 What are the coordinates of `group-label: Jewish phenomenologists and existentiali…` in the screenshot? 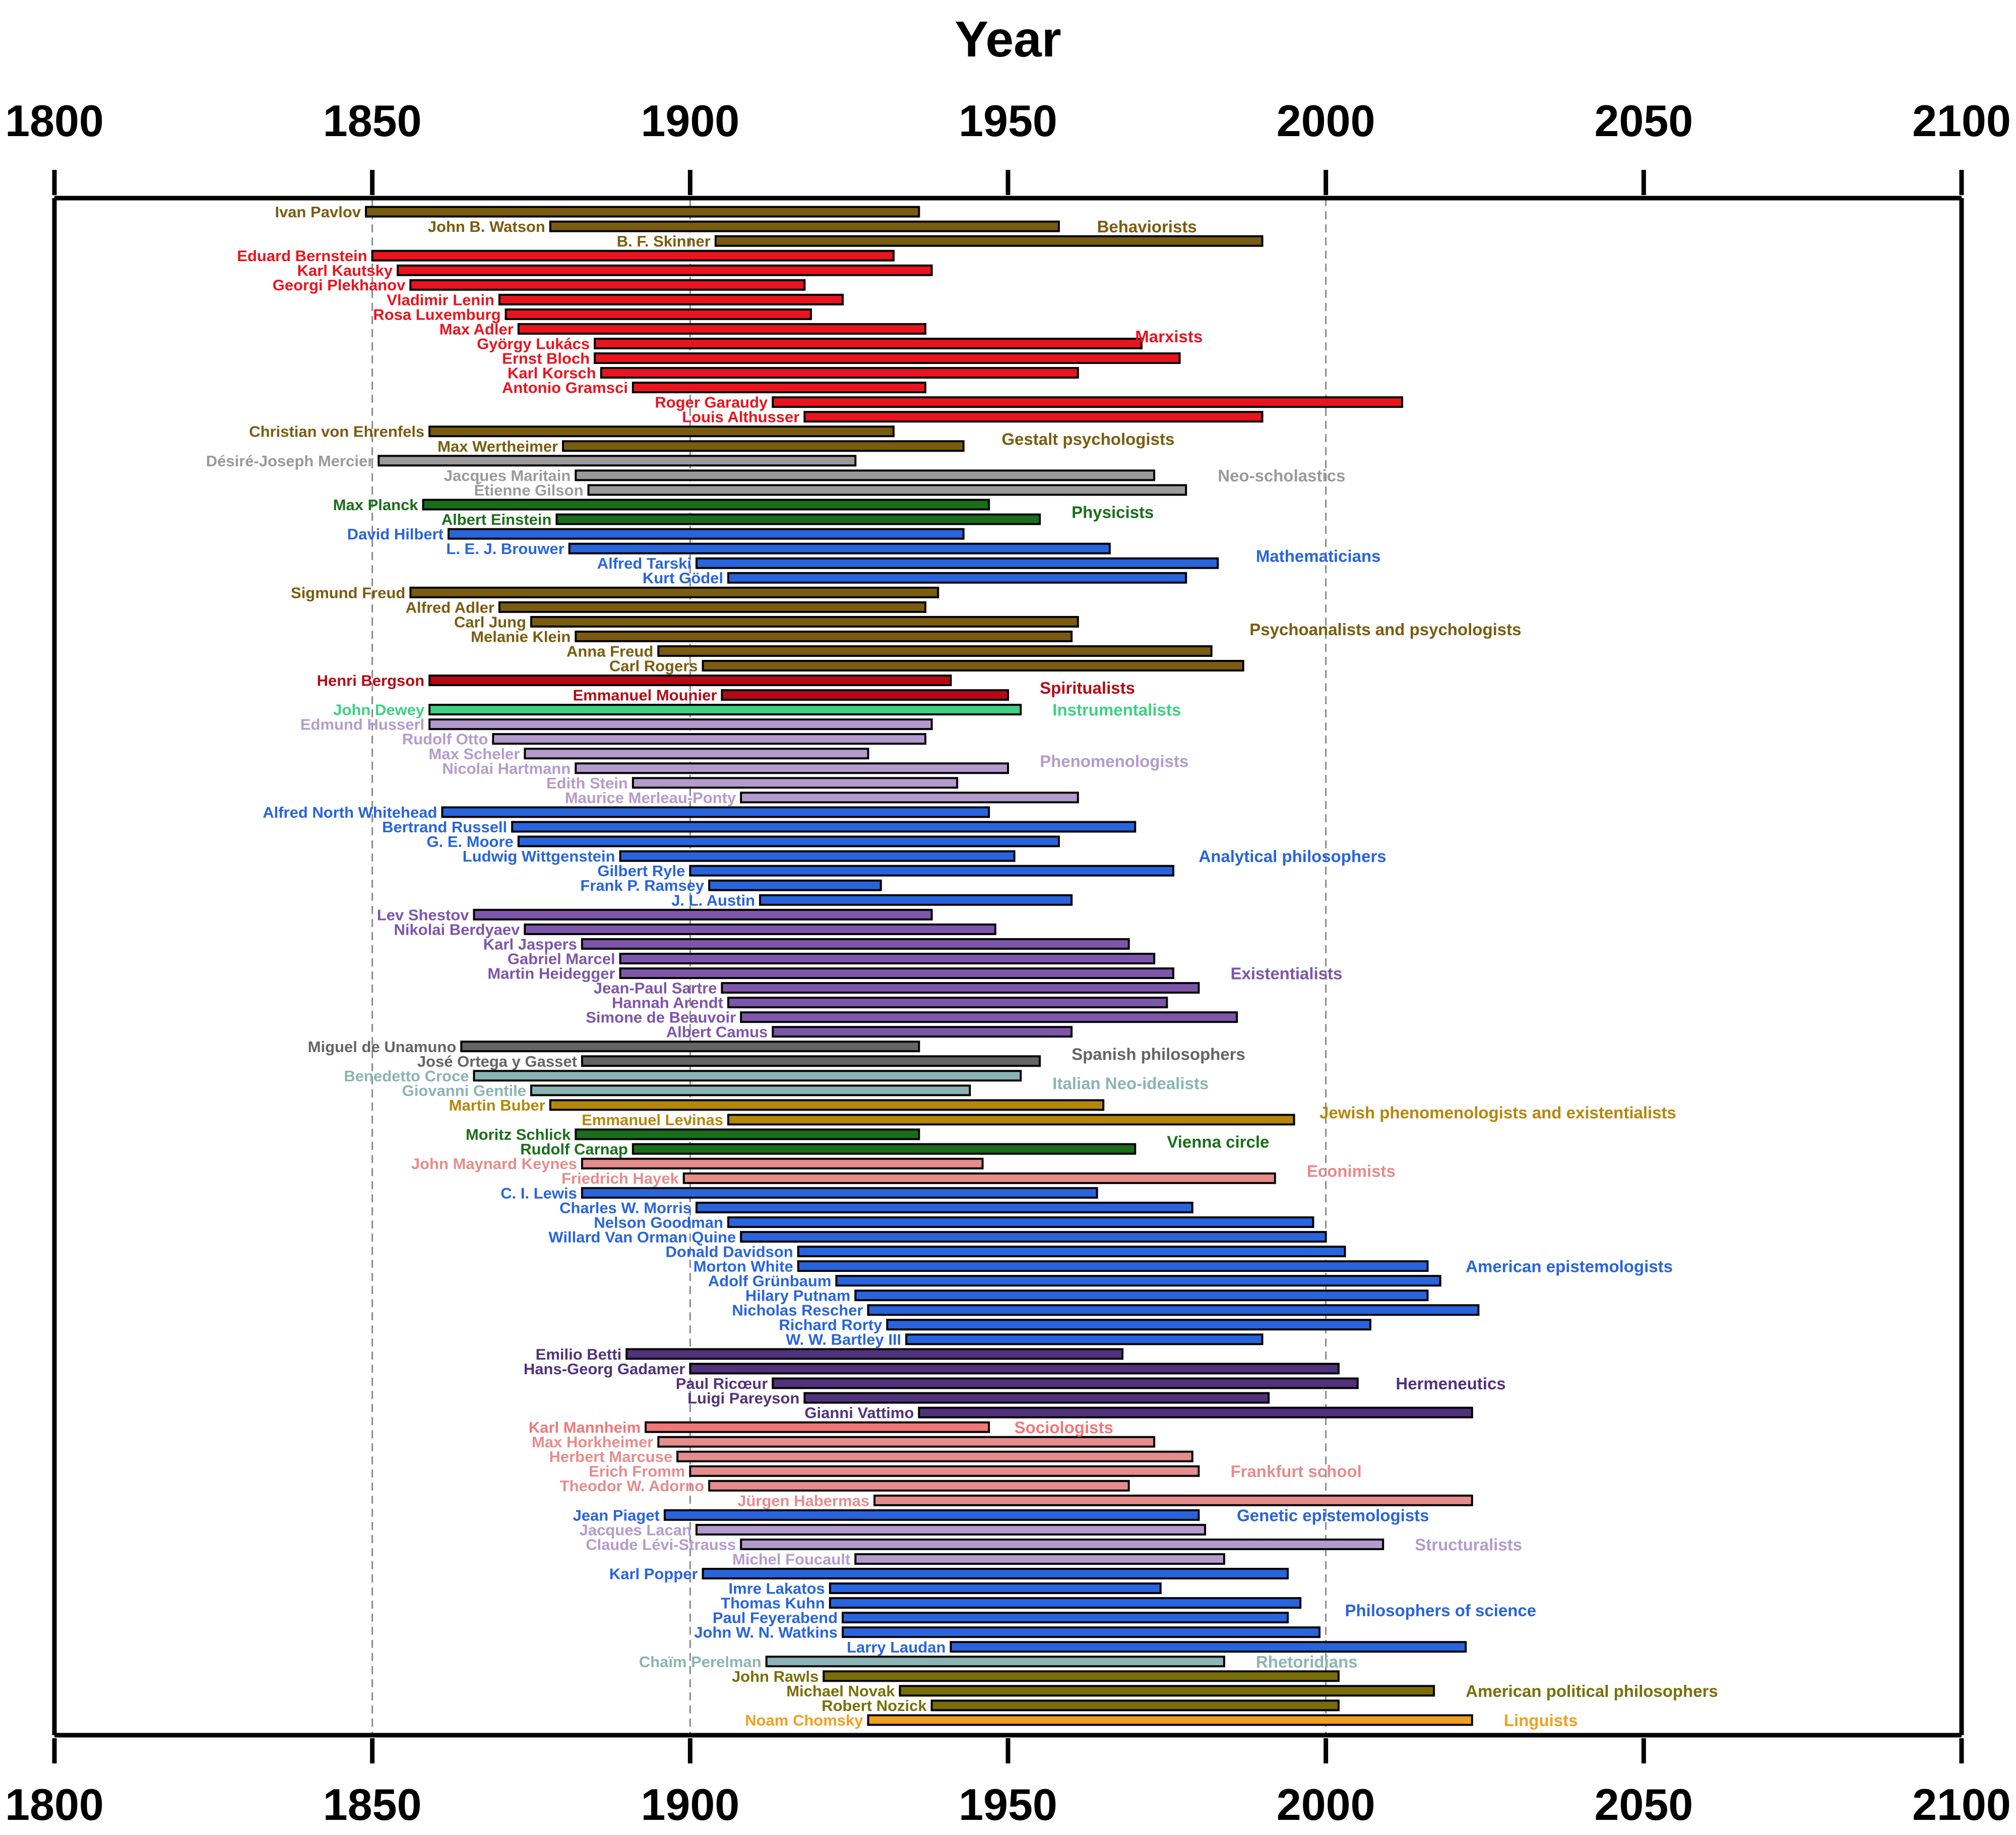 It's located at (1498, 1112).